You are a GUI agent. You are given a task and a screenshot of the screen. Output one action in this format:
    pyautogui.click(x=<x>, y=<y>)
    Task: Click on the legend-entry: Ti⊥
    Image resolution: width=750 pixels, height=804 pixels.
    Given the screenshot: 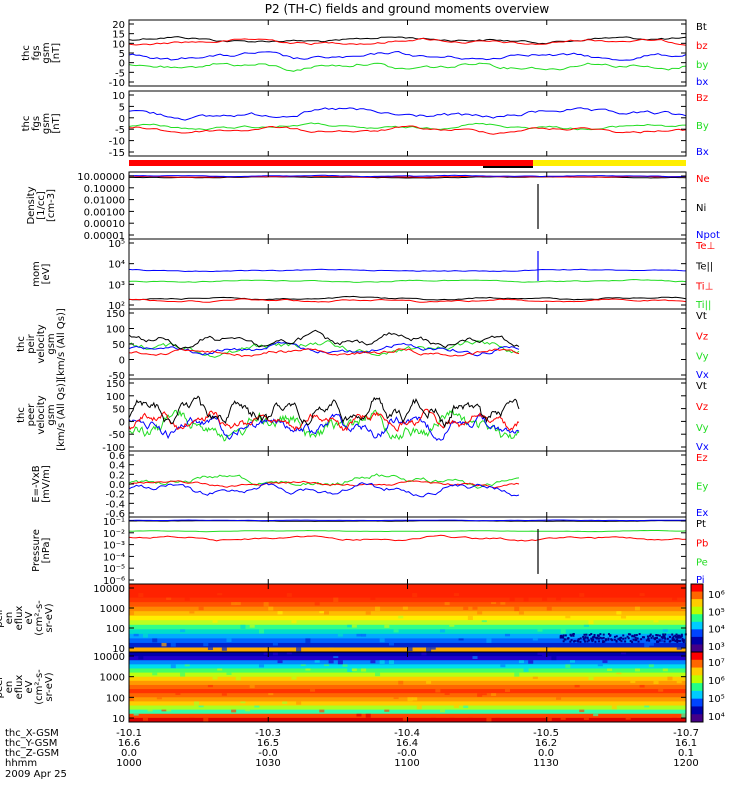 What is the action you would take?
    pyautogui.click(x=704, y=287)
    